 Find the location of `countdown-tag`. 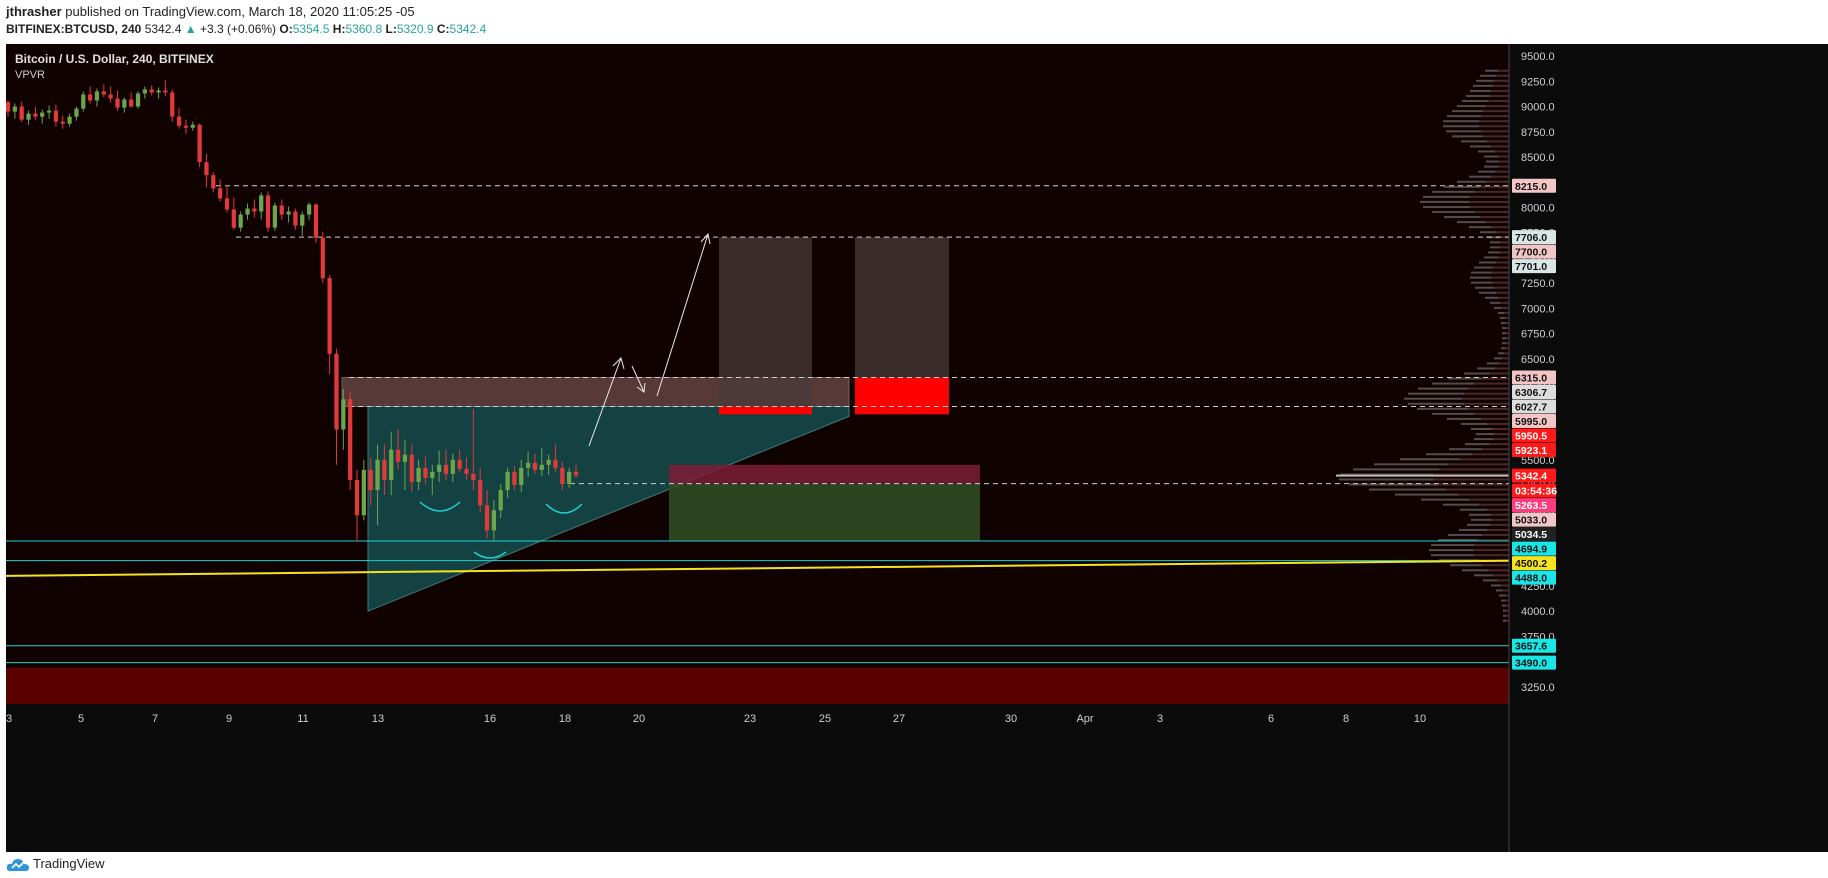

countdown-tag is located at coordinates (1534, 490).